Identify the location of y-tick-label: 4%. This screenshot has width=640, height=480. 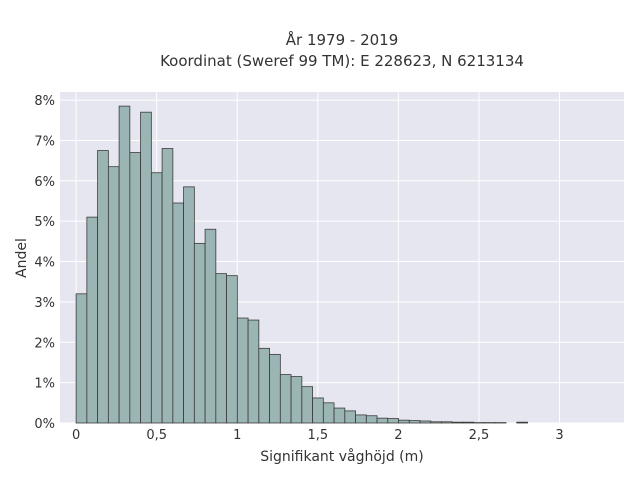
(44, 263).